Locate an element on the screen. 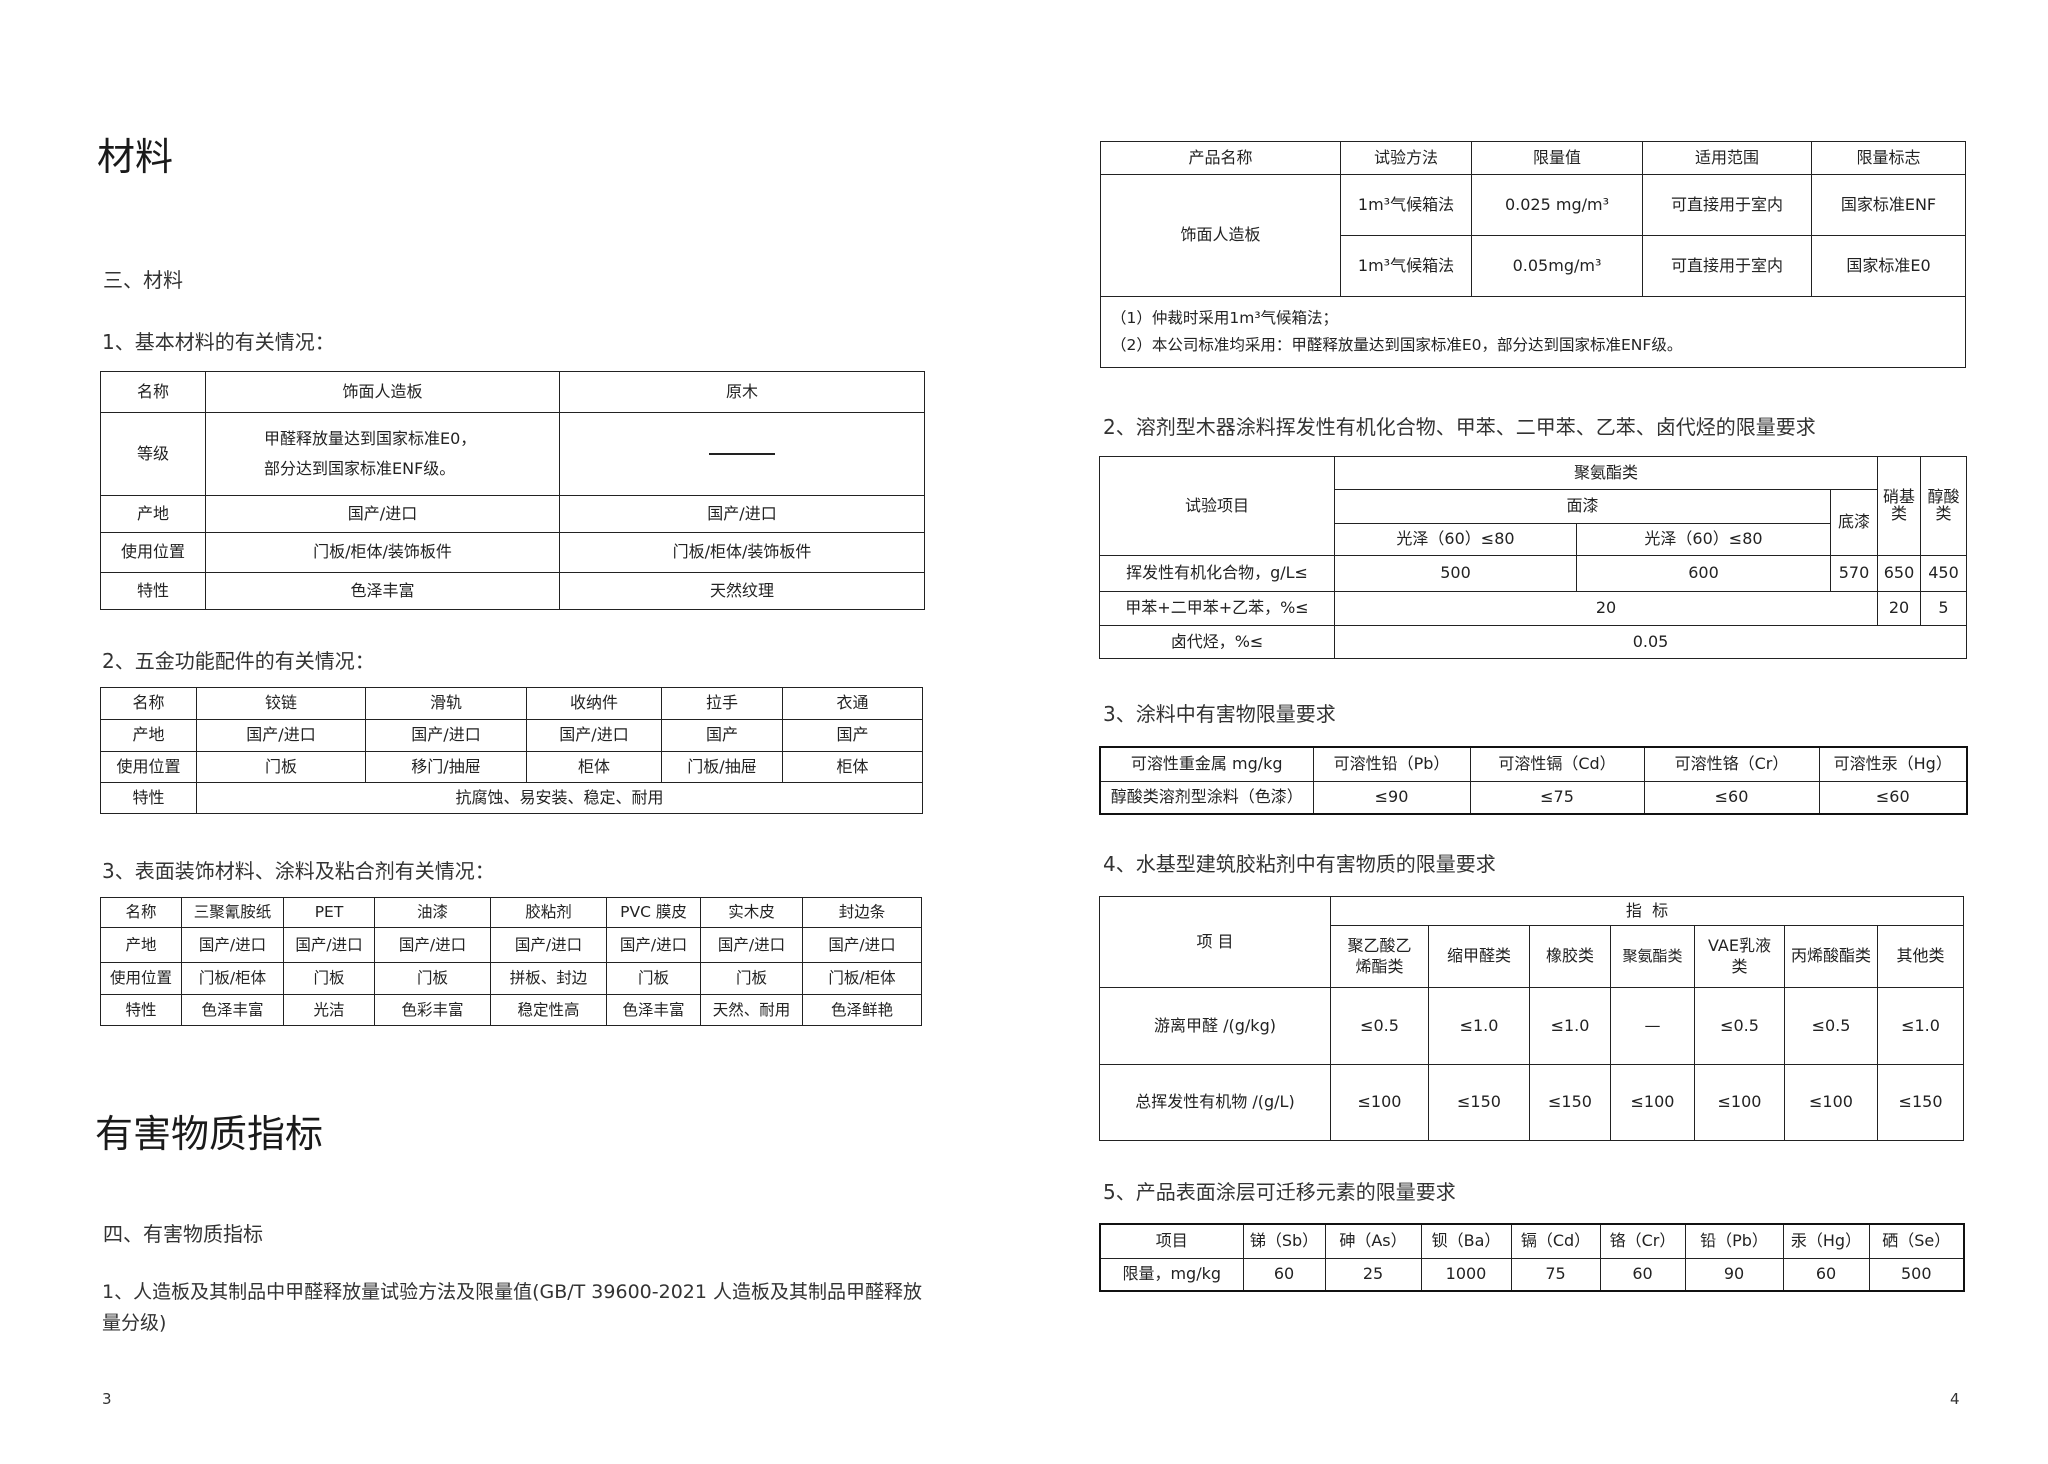 The width and height of the screenshot is (2048, 1464). table-cell: 色泽鲜艳 is located at coordinates (862, 1010).